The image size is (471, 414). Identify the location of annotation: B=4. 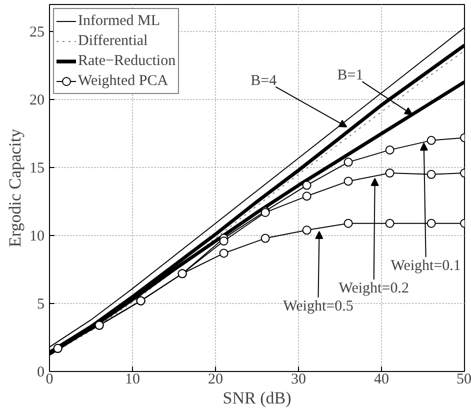
(264, 80).